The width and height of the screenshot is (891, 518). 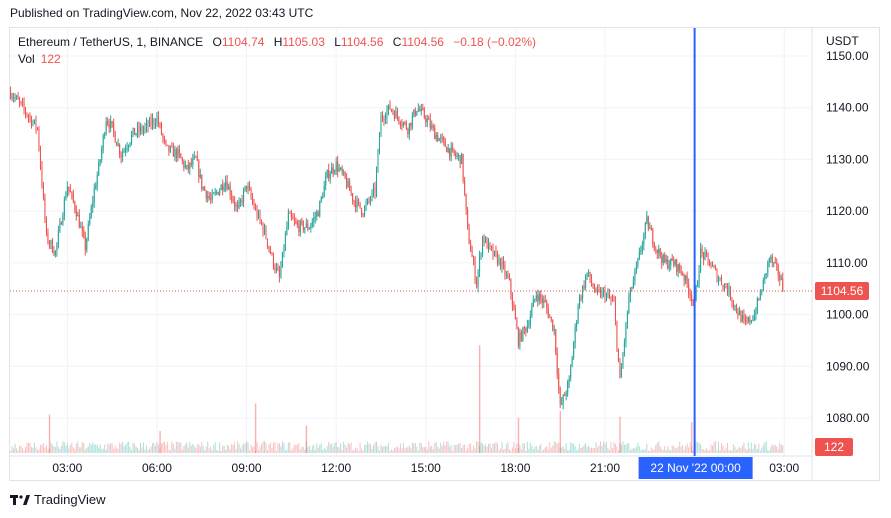 I want to click on tradingview-logo: TradingView, so click(x=58, y=499).